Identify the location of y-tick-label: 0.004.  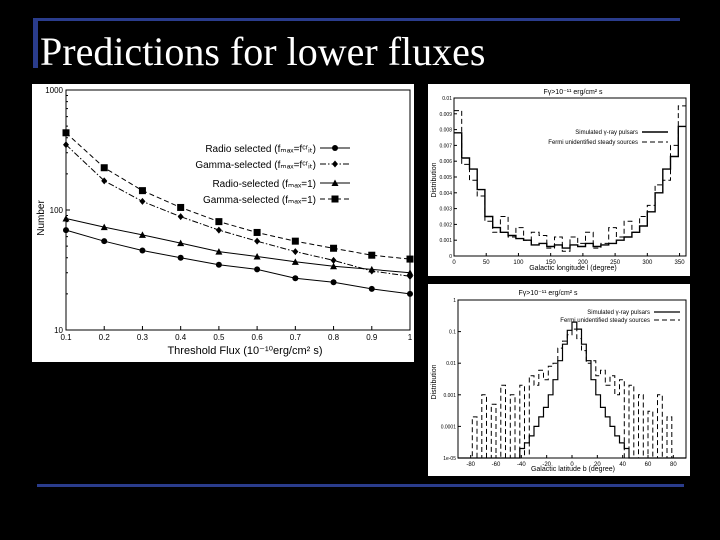
(445, 194).